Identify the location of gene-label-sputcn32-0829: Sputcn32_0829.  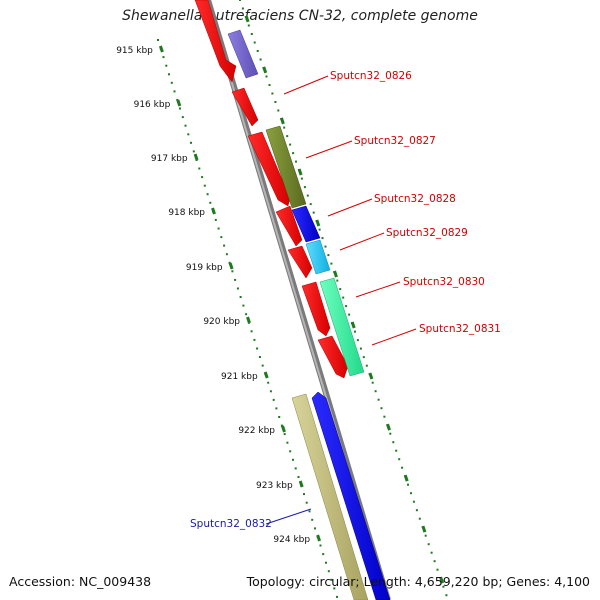
(427, 233).